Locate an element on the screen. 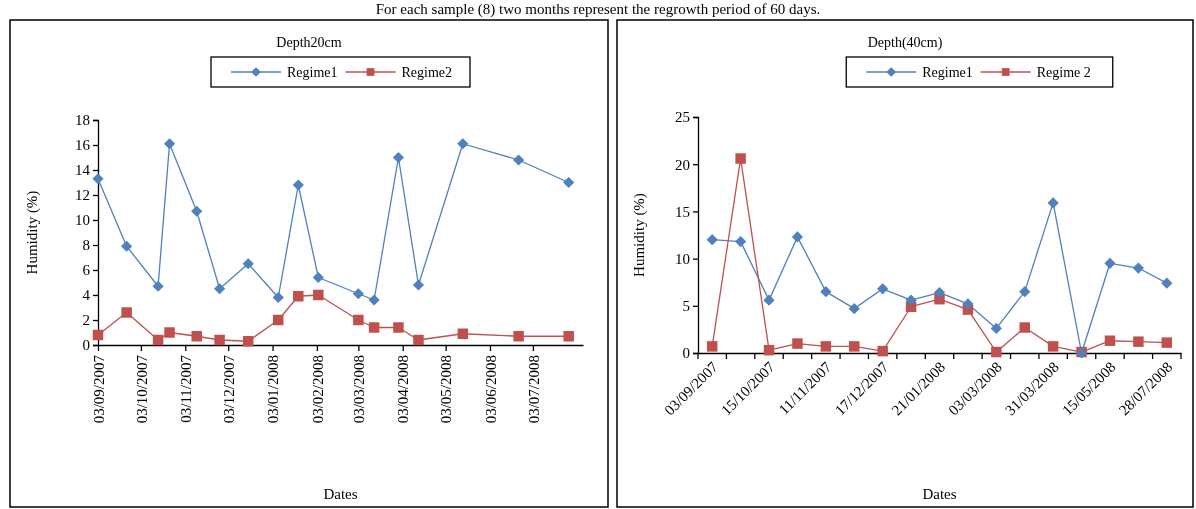 The width and height of the screenshot is (1196, 509). x-tick-label: 03/04/2008 is located at coordinates (403, 389).